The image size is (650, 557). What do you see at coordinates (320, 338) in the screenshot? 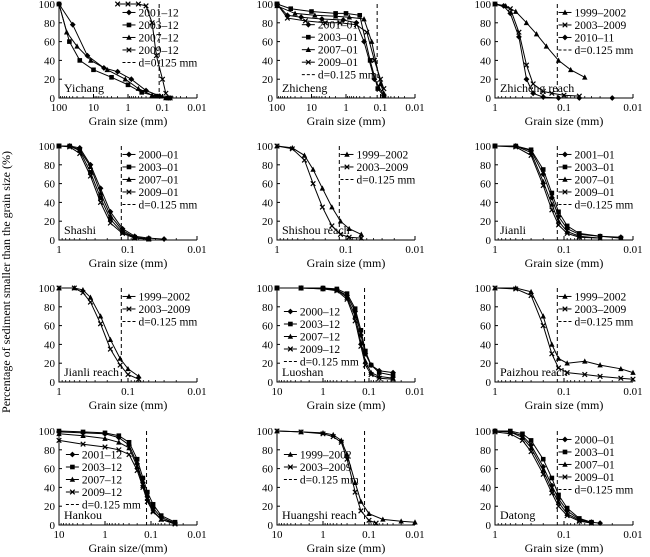
I see `legend-label: 2007–12` at bounding box center [320, 338].